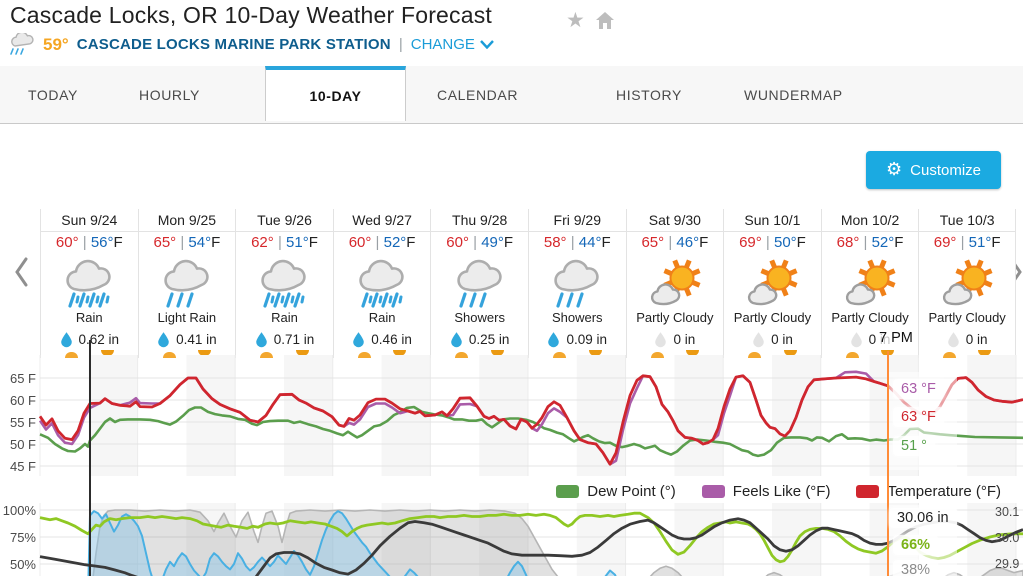  I want to click on percent-axis-label: 100%, so click(19, 510).